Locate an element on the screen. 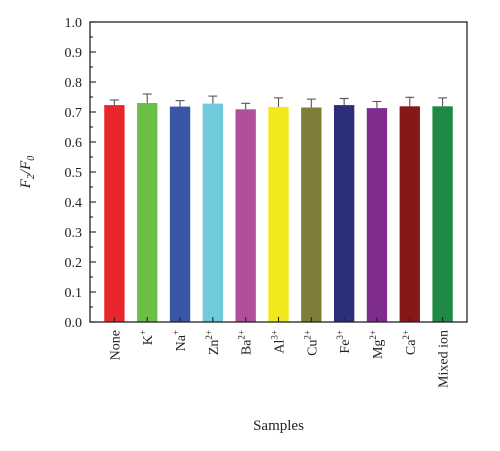 The width and height of the screenshot is (500, 451). x-category-label: Mixed ion is located at coordinates (444, 359).